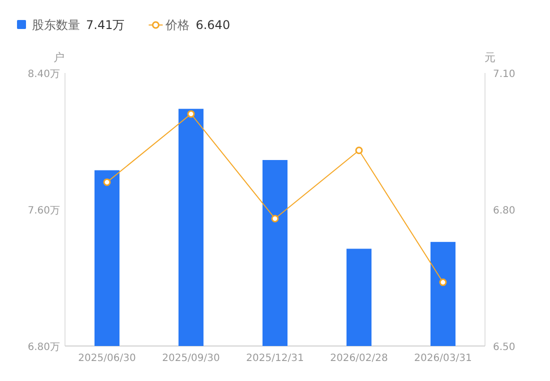 The height and width of the screenshot is (381, 550). Describe the element at coordinates (107, 358) in the screenshot. I see `x-tick-label: 2025/06/30` at that location.